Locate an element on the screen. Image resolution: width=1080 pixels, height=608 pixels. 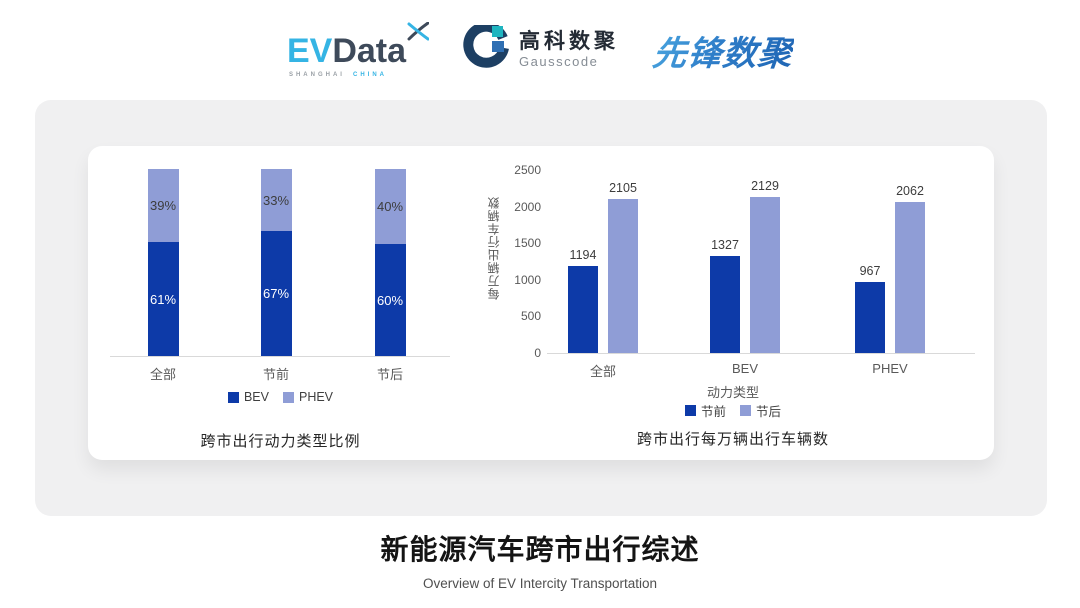
y-tick-label: 1000 is located at coordinates (527, 279).